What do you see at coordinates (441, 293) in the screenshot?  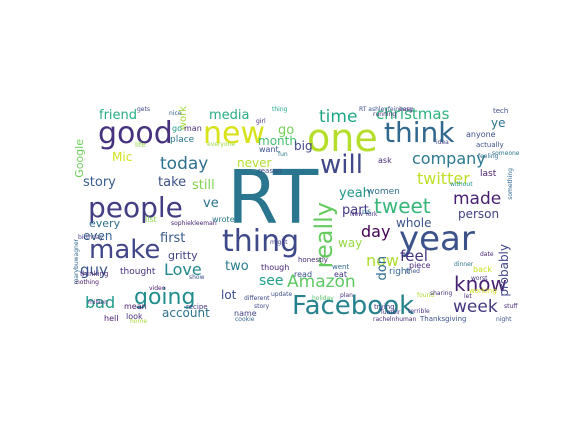 I see `word: sharing` at bounding box center [441, 293].